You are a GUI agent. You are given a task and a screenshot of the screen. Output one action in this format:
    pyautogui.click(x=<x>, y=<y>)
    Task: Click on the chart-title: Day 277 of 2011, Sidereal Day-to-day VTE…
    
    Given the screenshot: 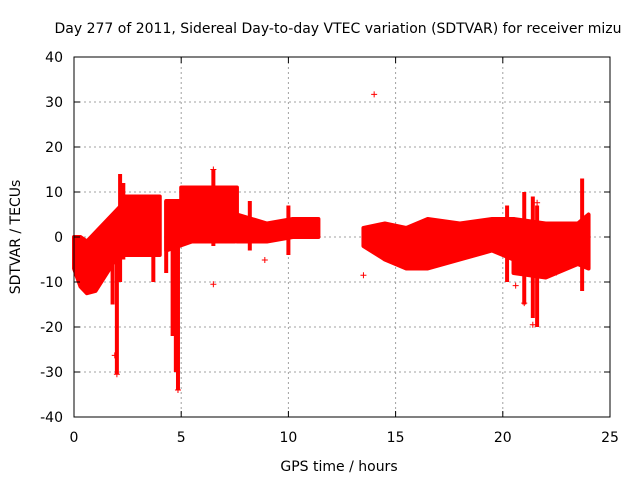 What is the action you would take?
    pyautogui.click(x=338, y=29)
    